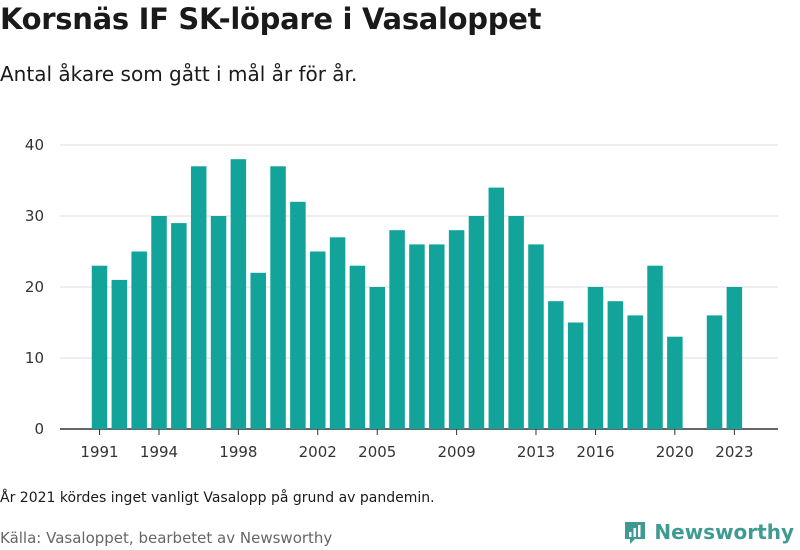 The height and width of the screenshot is (550, 800). Describe the element at coordinates (258, 350) in the screenshot. I see `bar-1999` at that location.